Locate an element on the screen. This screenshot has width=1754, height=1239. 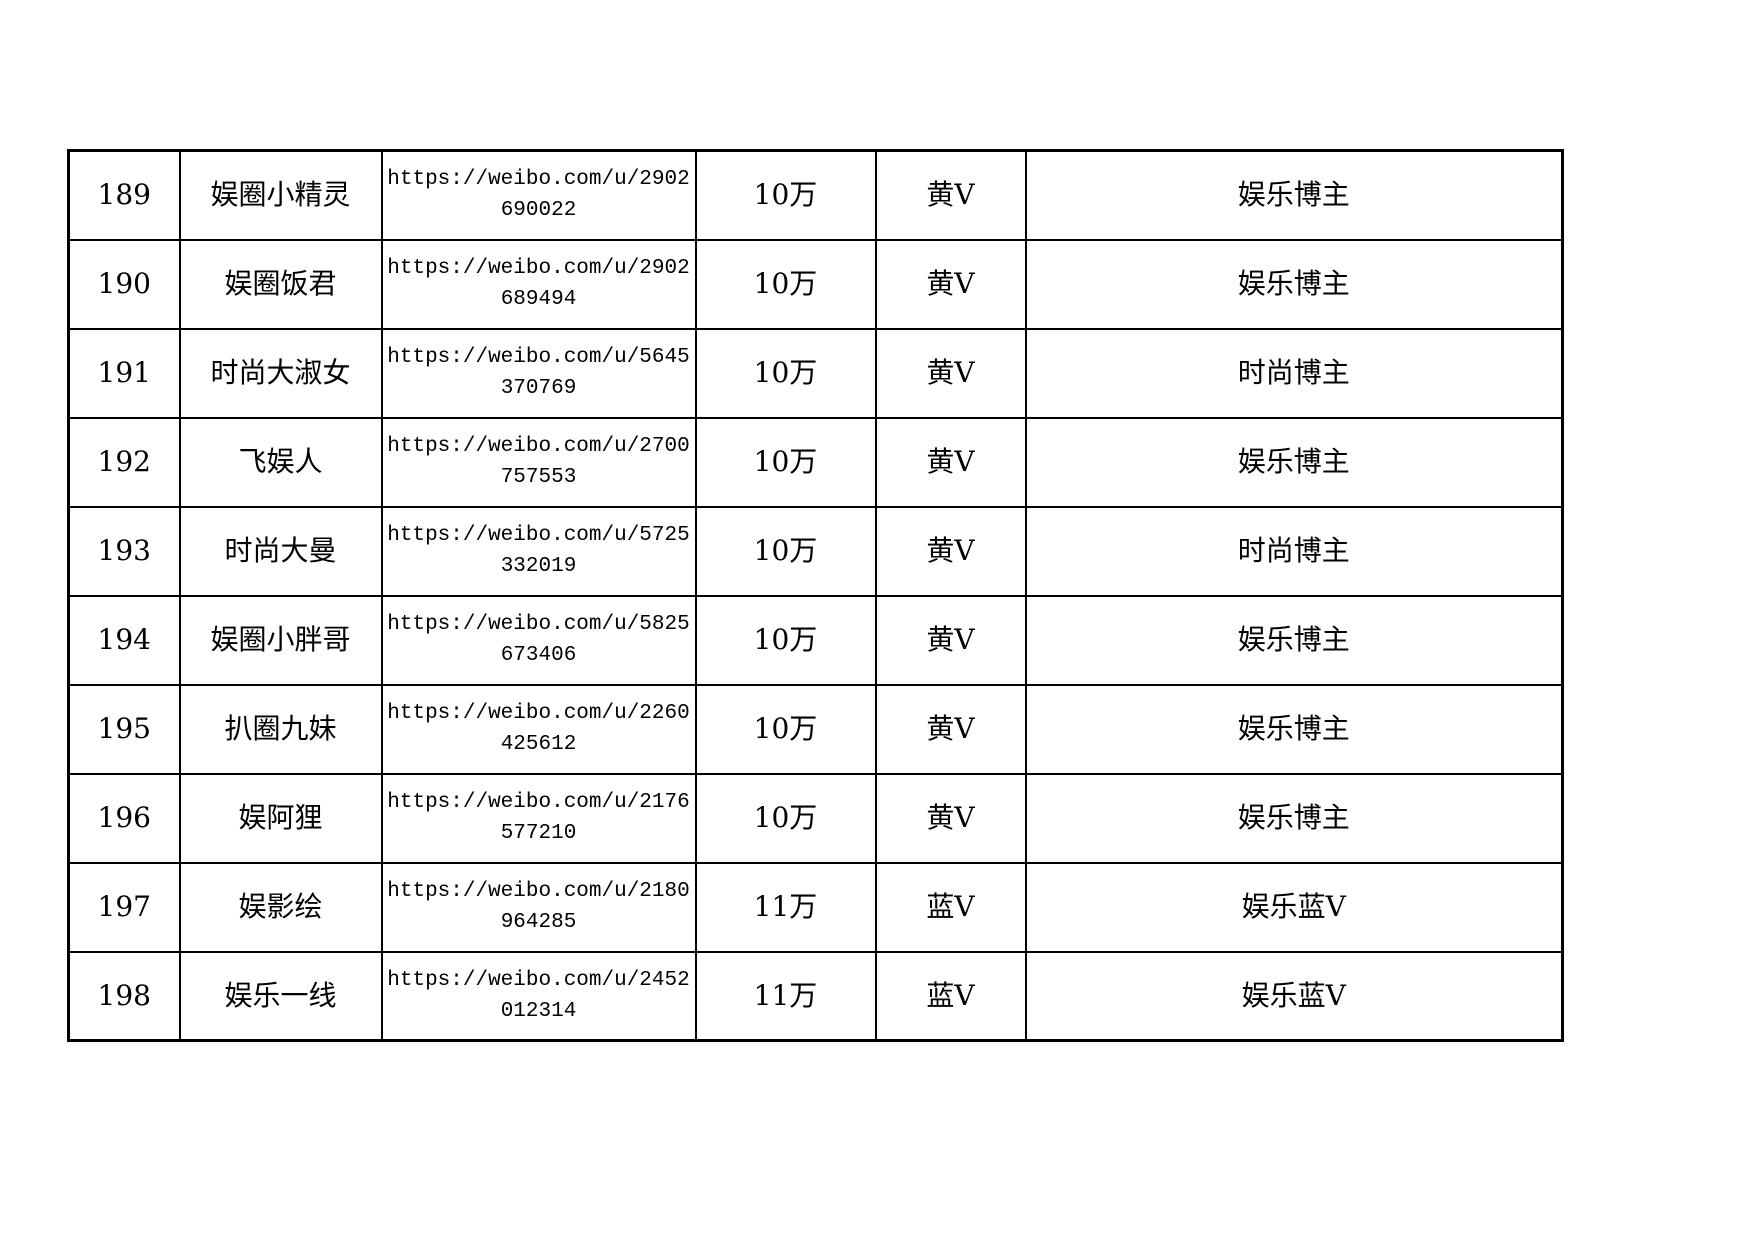
account-url-cell: https://weibo.com/u/2452012314 is located at coordinates (538, 996).